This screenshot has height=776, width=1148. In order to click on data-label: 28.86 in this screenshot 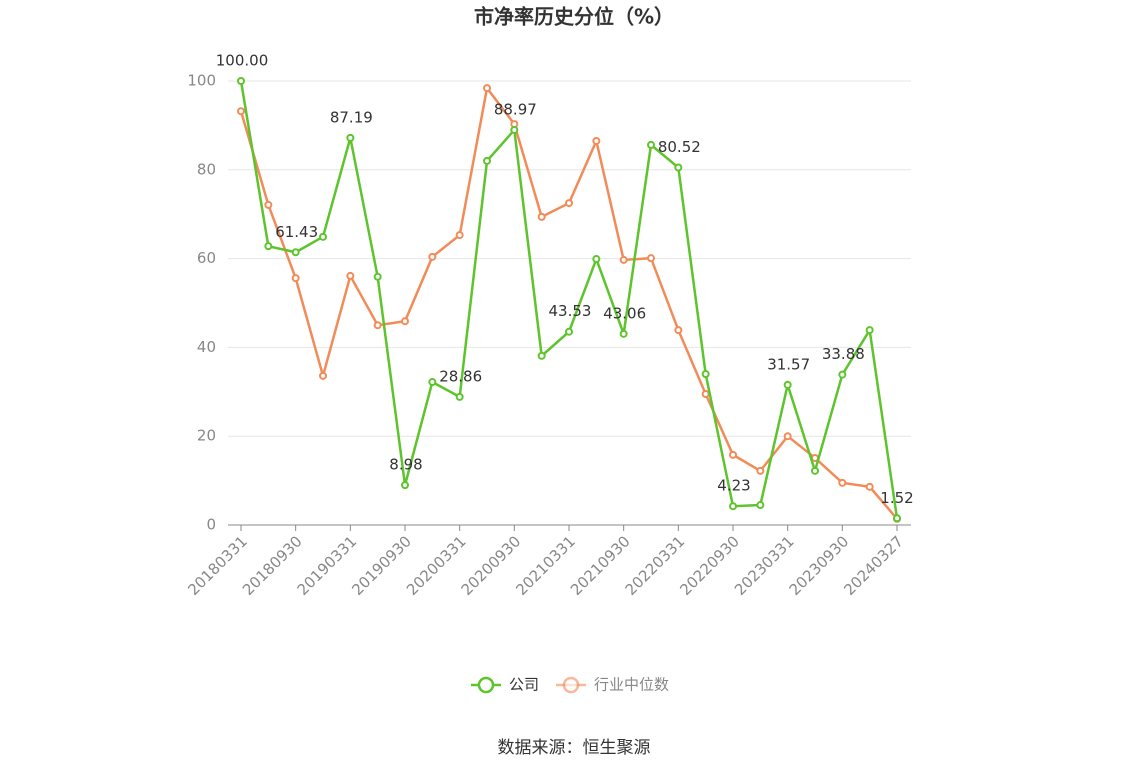, I will do `click(460, 376)`.